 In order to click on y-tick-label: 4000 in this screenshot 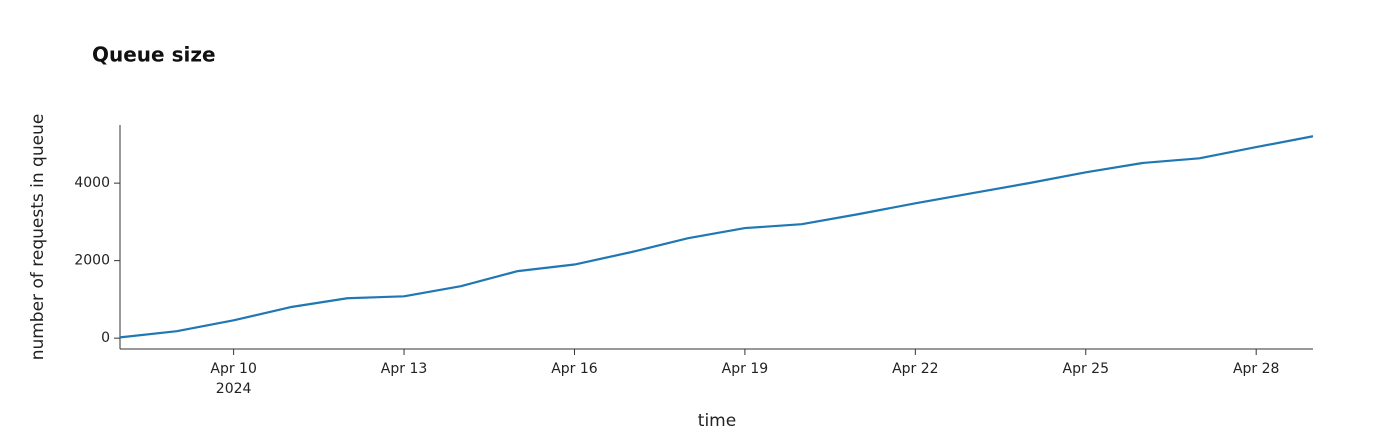, I will do `click(92, 183)`.